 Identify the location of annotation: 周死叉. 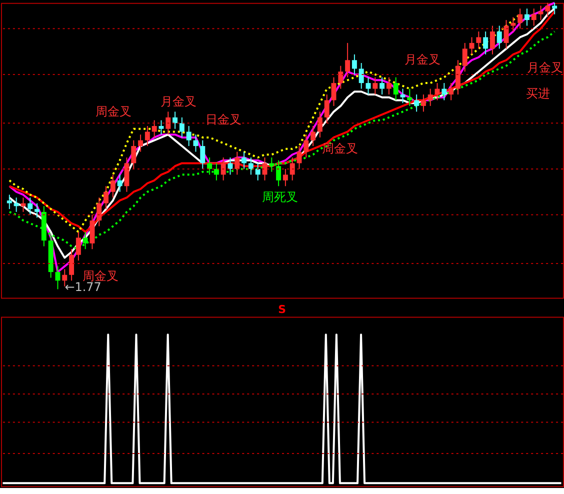
(280, 197).